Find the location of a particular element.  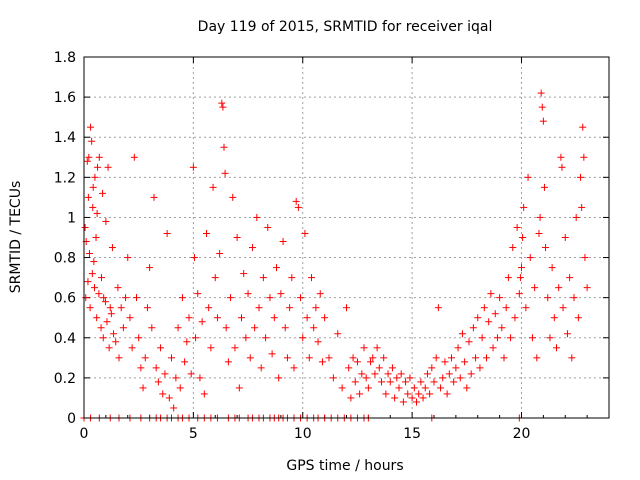

y-tick-label: 0.8 is located at coordinates (65, 259).